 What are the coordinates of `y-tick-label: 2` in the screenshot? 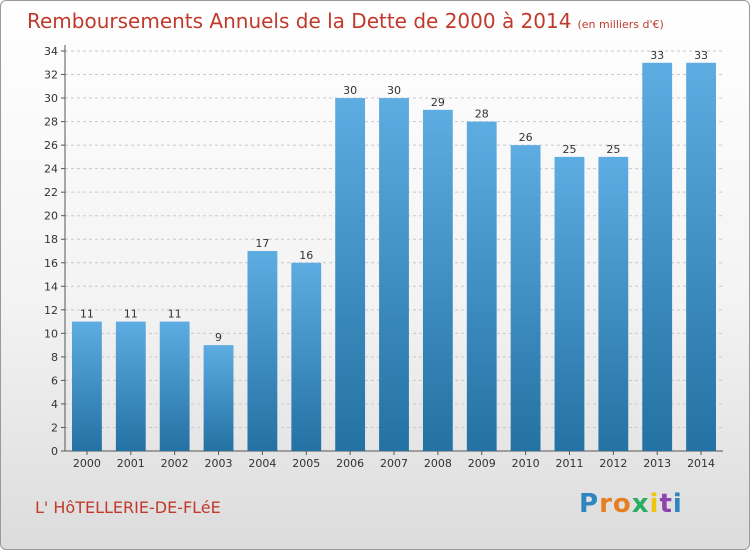 It's located at (54, 427).